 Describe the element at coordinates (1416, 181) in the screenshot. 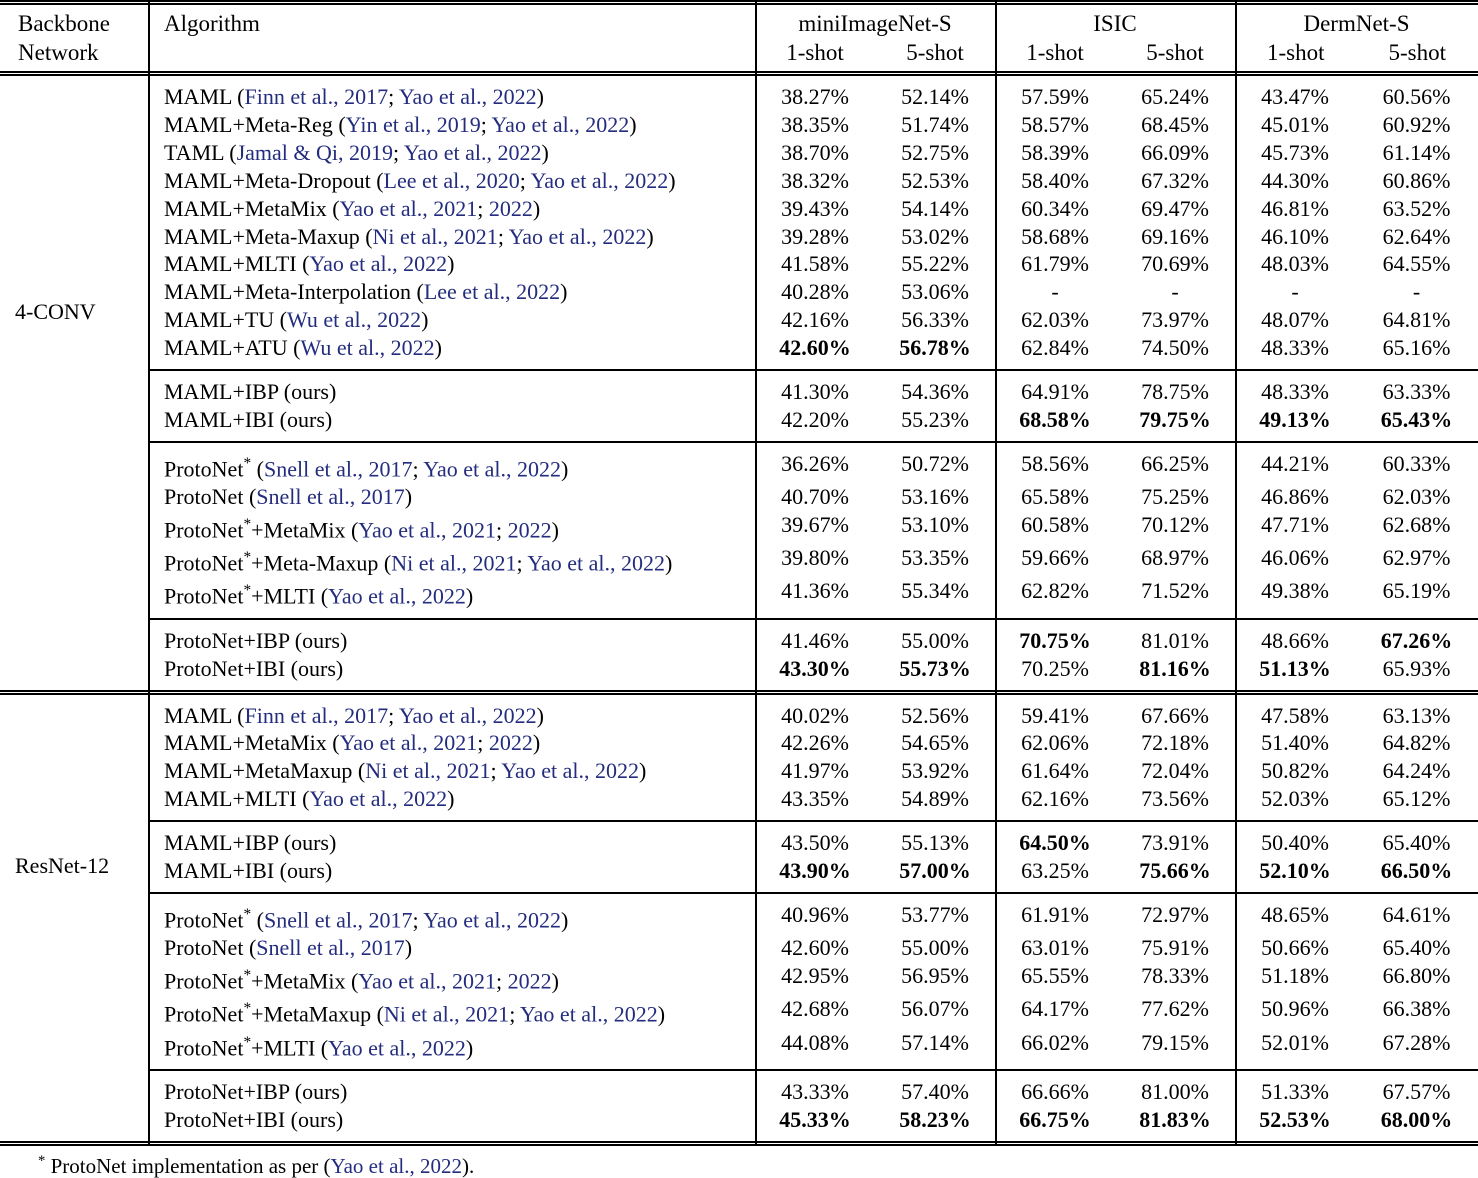

I see `metric-cell: 60.86%` at that location.